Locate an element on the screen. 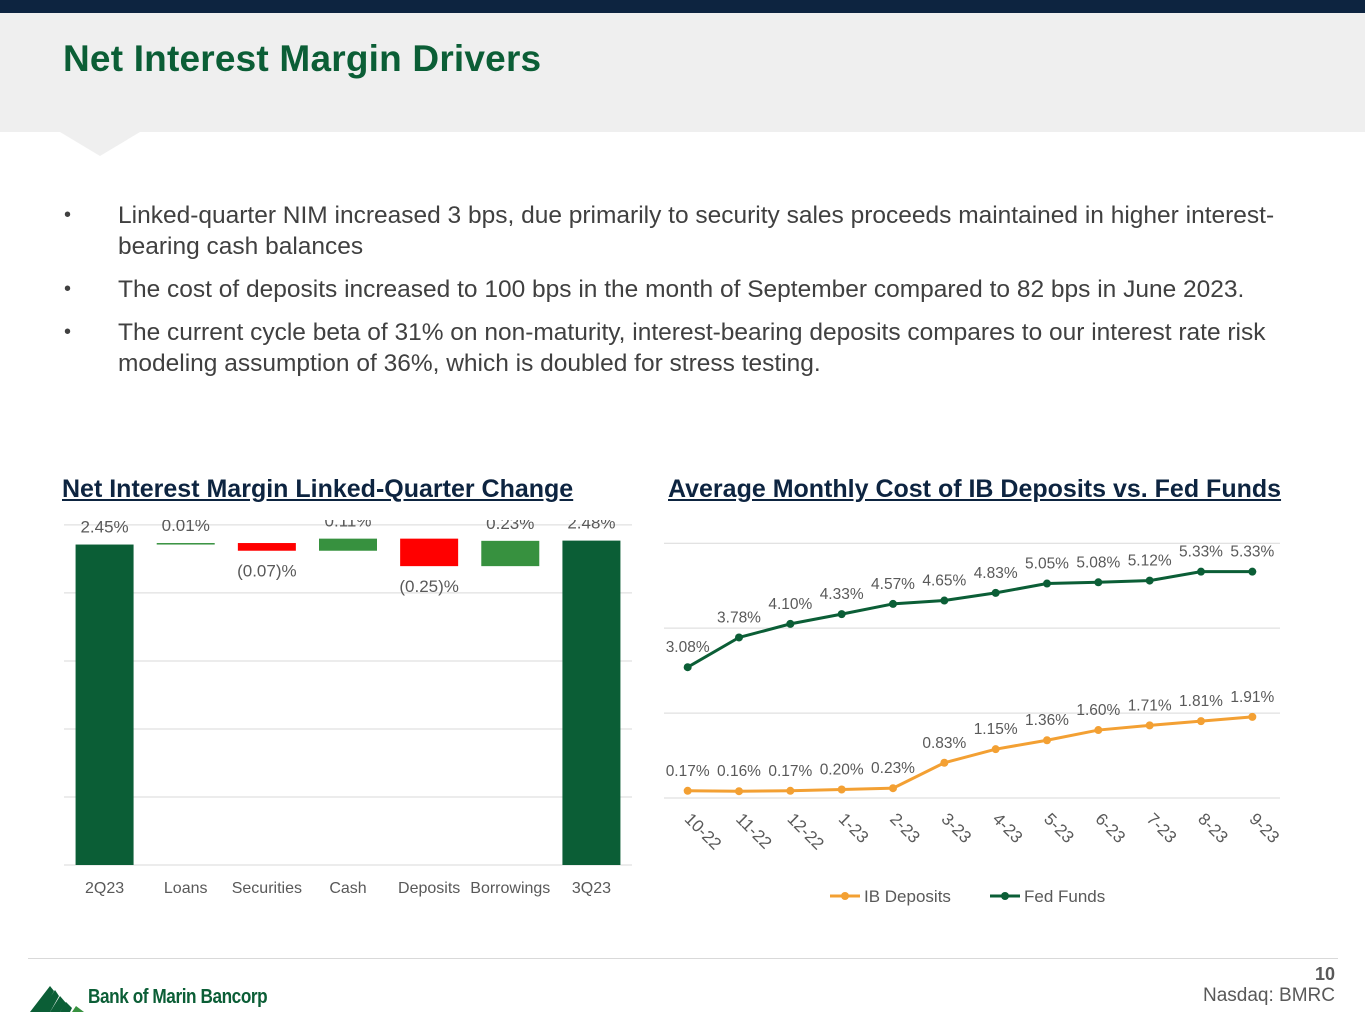 The height and width of the screenshot is (1024, 1365). x-tick-label: 8-23 is located at coordinates (1212, 827).